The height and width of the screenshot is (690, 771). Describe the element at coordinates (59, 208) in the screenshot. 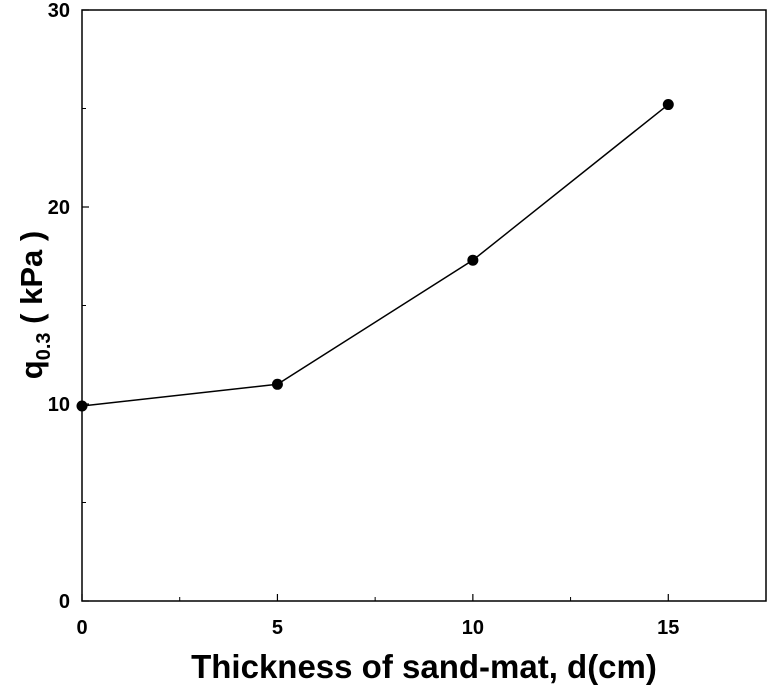

I see `y-tick-label: 20` at that location.